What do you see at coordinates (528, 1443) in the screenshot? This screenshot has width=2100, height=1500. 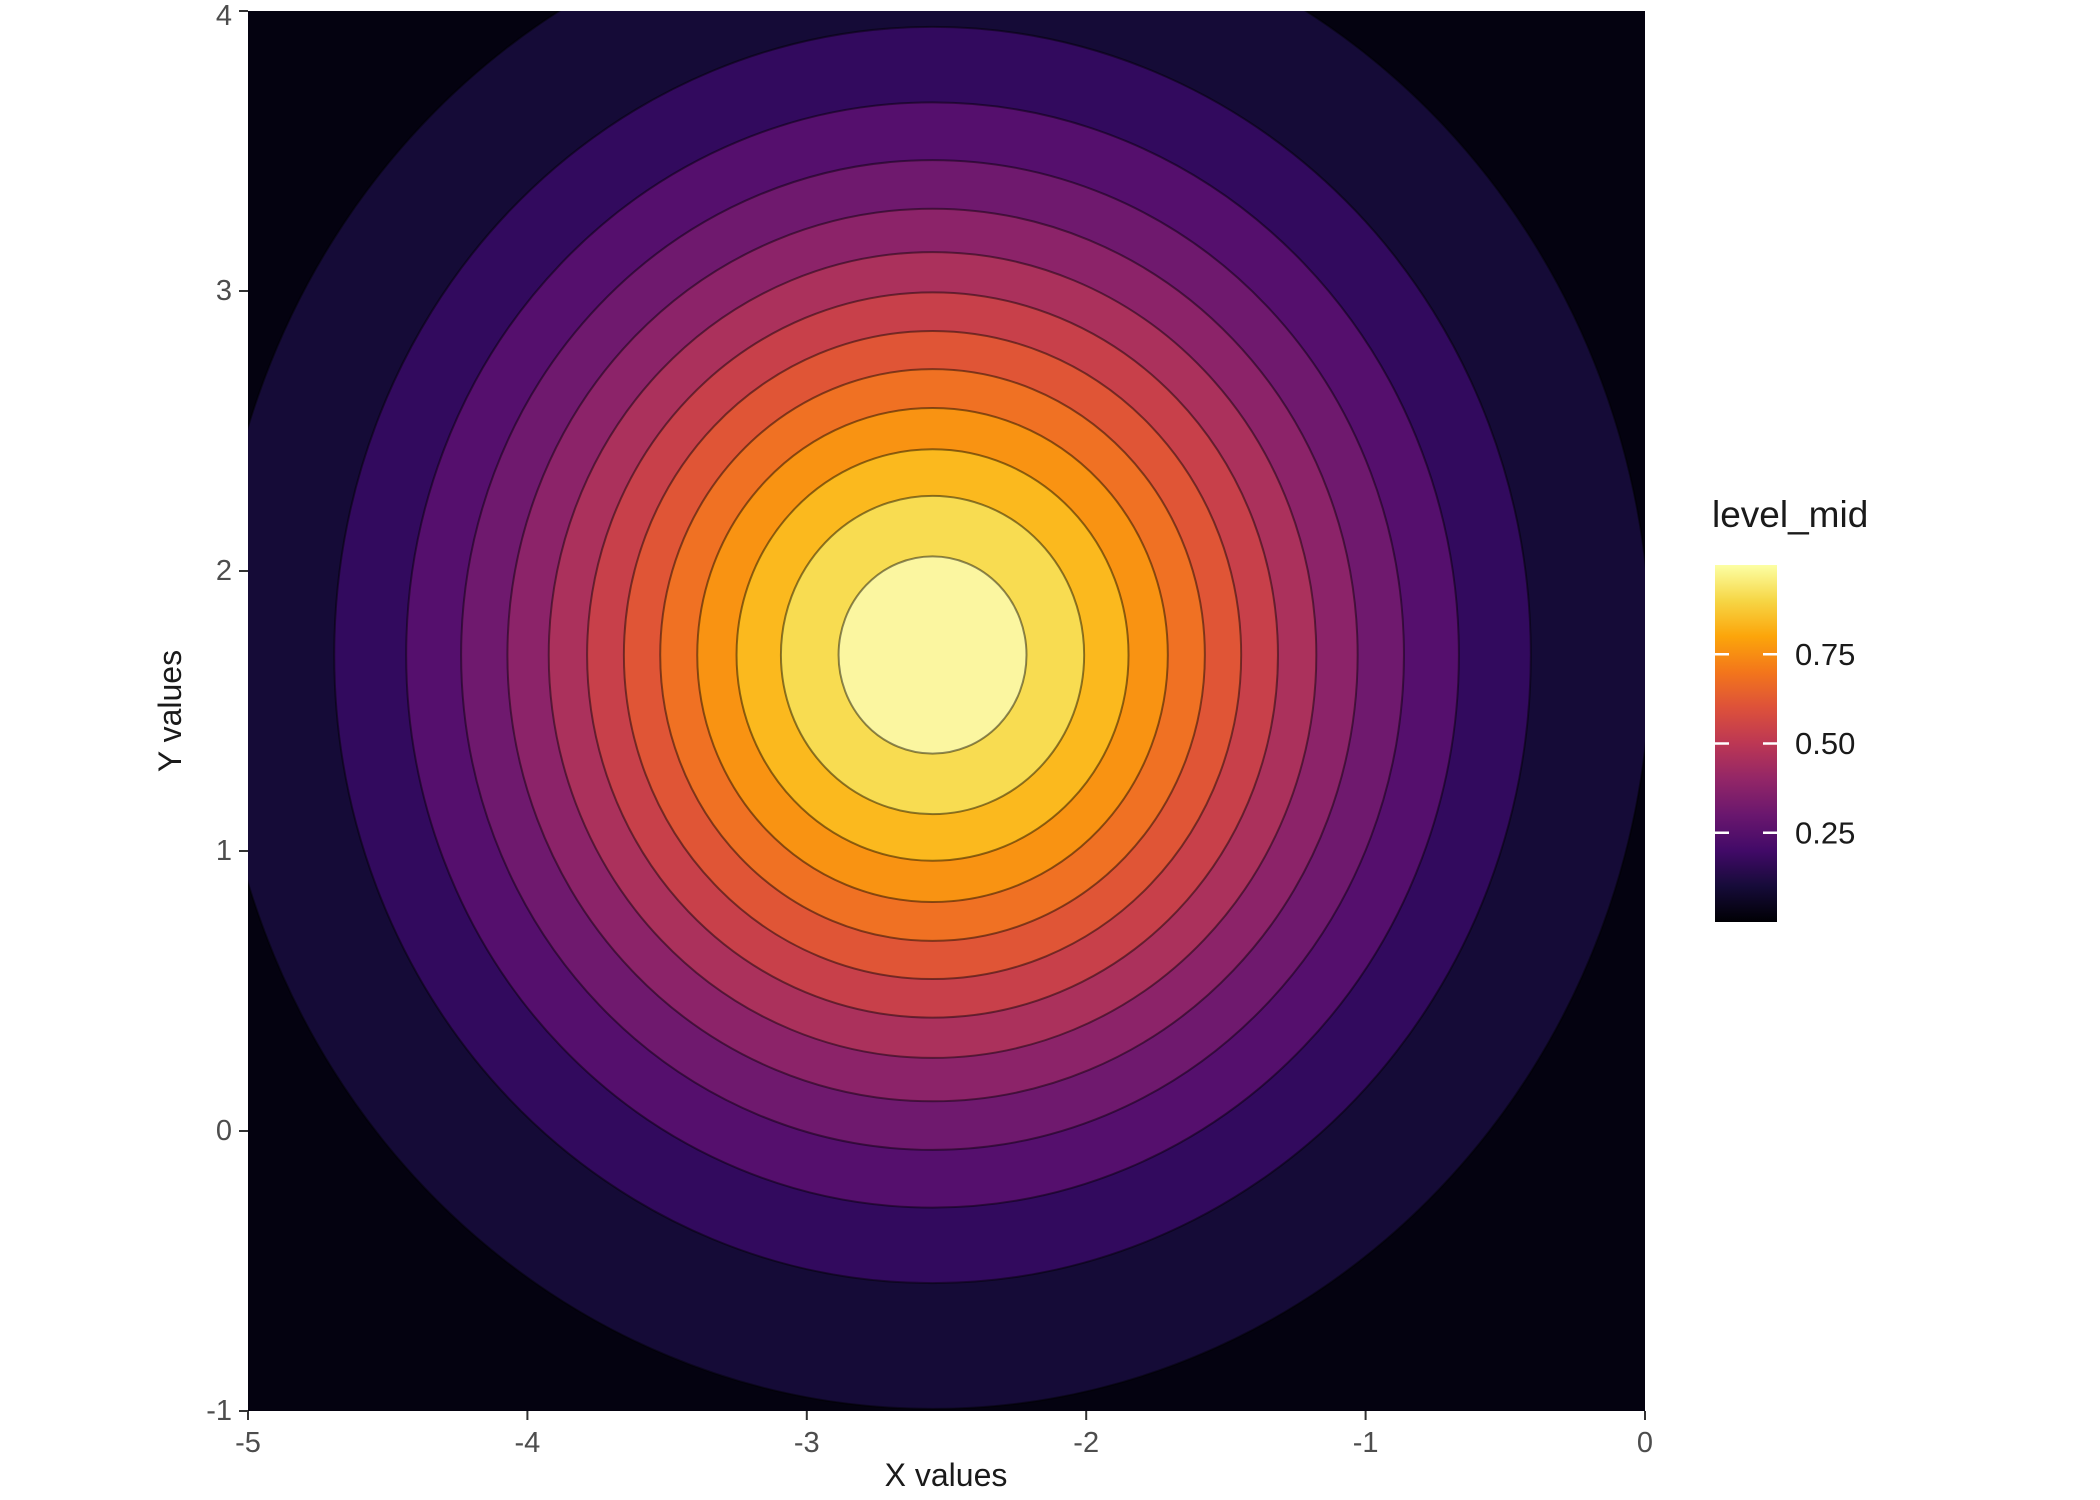 I see `x-tick-label: -4` at bounding box center [528, 1443].